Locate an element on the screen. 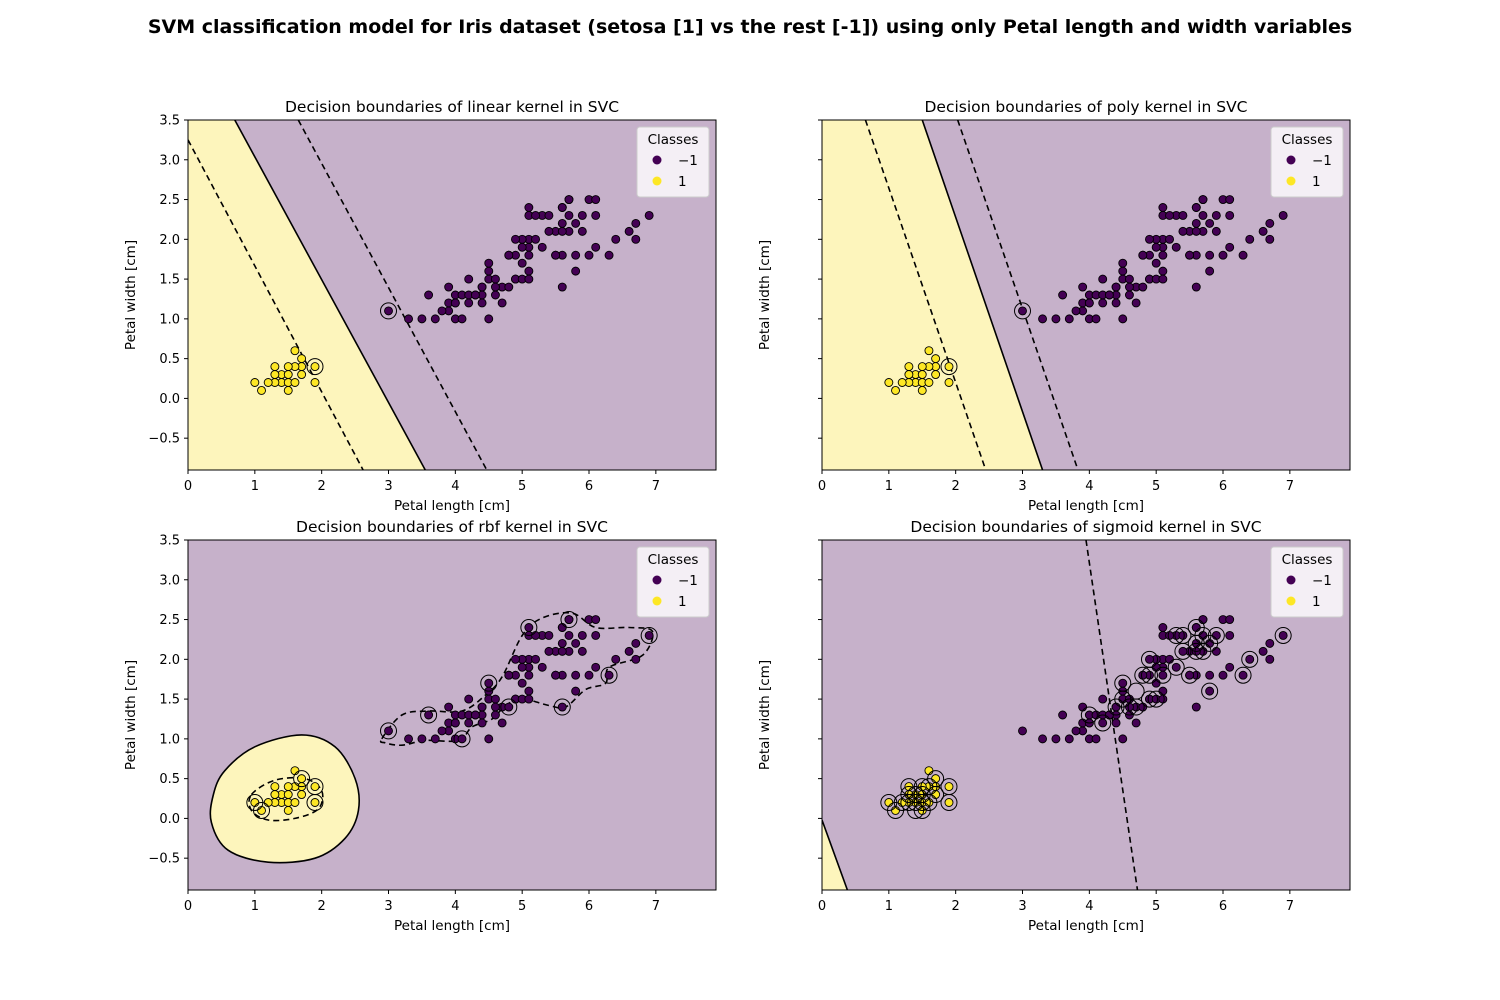  y-tick-label: 0.0 is located at coordinates (169, 399).